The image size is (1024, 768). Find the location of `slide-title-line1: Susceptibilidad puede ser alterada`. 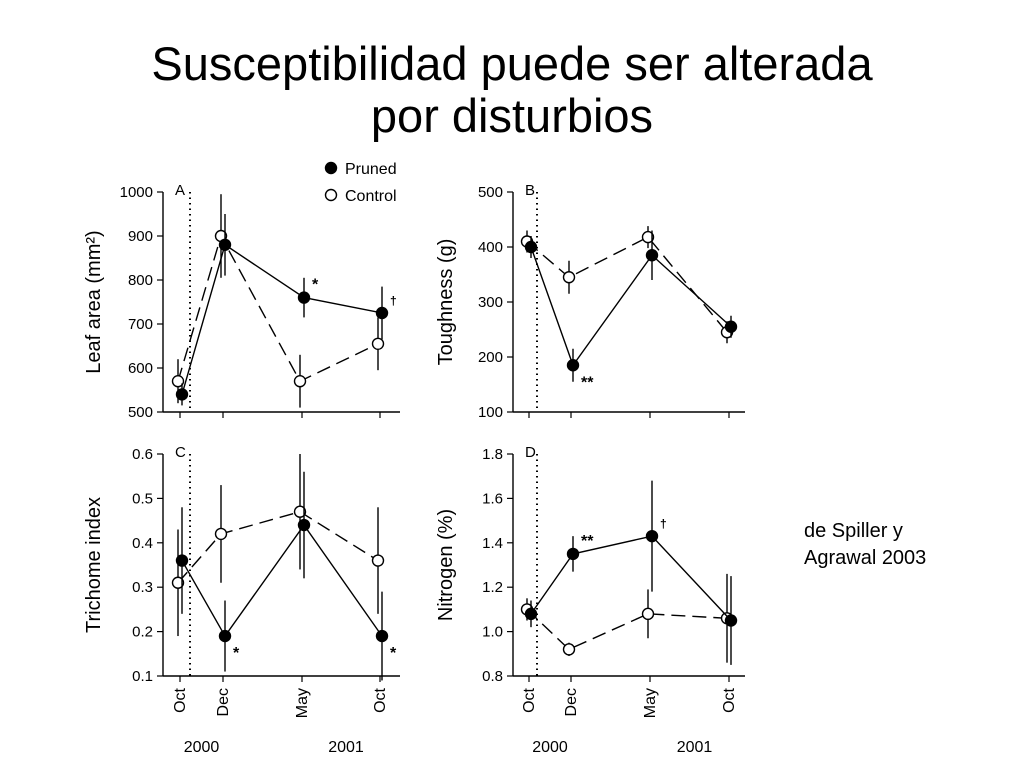

slide-title-line1: Susceptibilidad puede ser alterada is located at coordinates (512, 63).